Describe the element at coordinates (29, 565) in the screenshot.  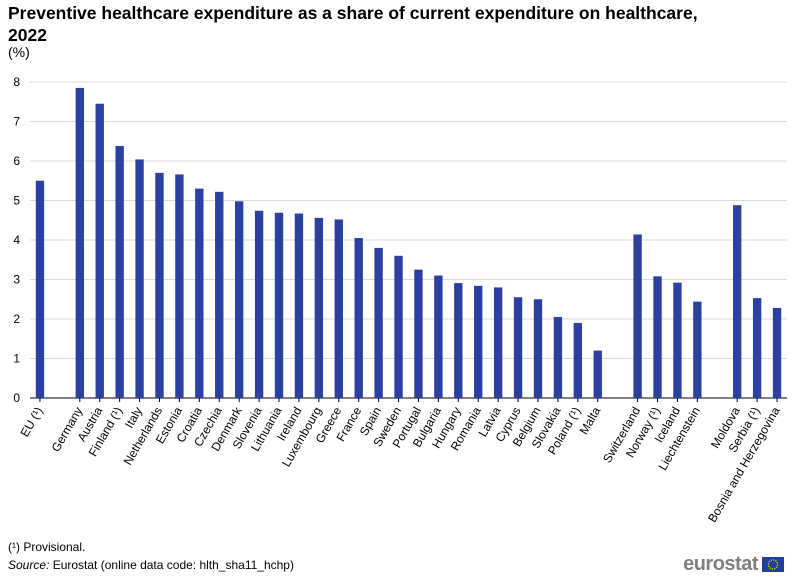
I see `source-label: Source:` at that location.